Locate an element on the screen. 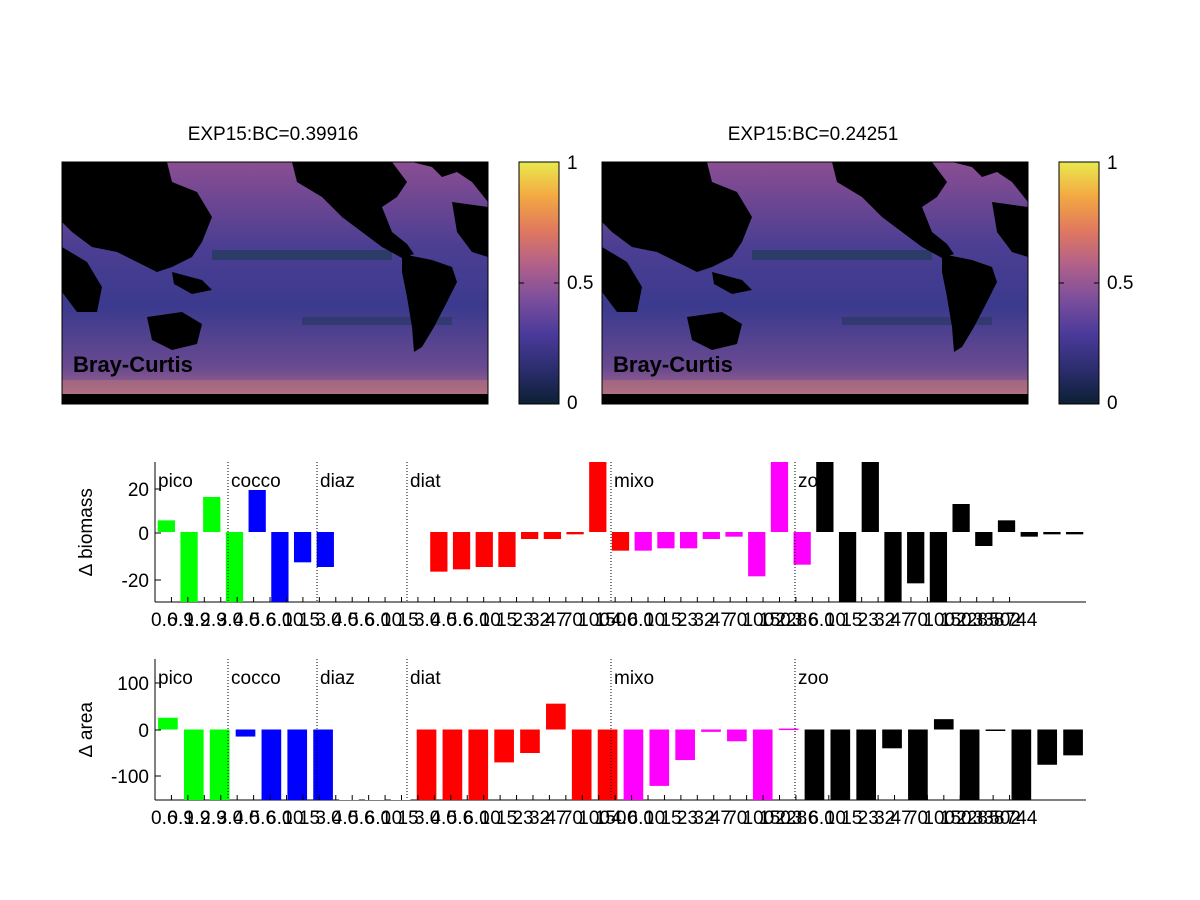 This screenshot has height=900, width=1200. x-tick-label: 3.0 is located at coordinates (328, 818).